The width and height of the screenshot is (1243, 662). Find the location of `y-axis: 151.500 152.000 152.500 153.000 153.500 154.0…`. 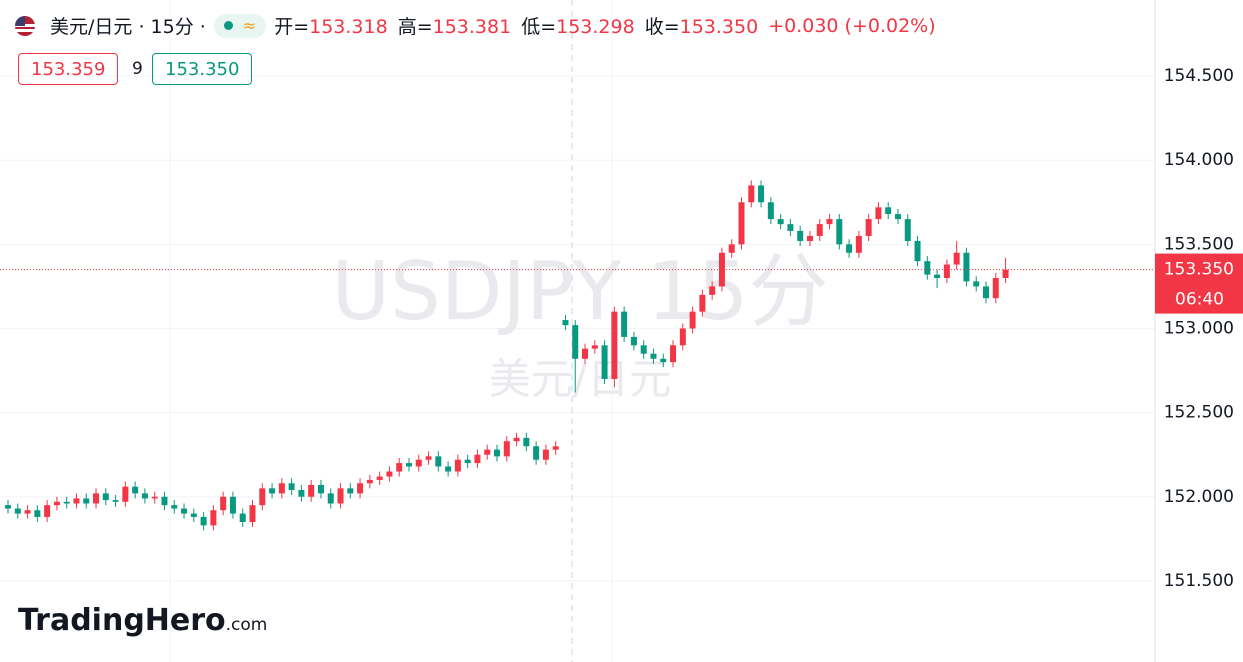

y-axis: 151.500 152.000 152.500 153.000 153.500 154.0… is located at coordinates (1199, 328).